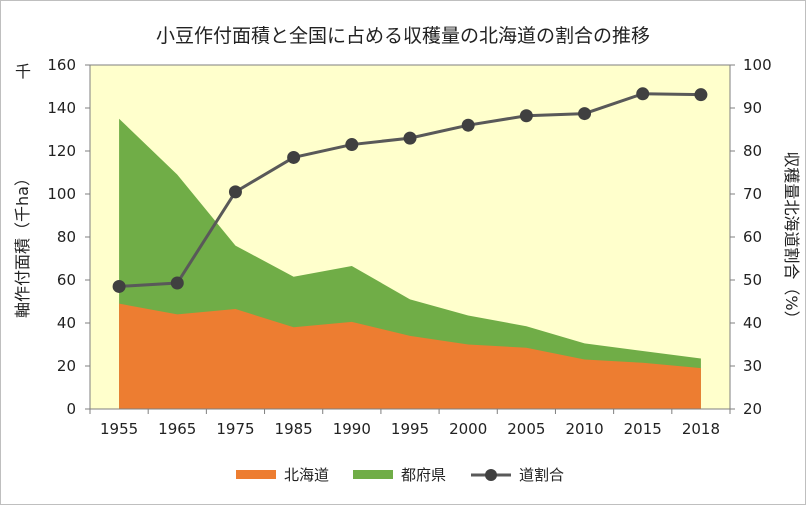 This screenshot has height=508, width=806. I want to click on left-tick-label: 100, so click(61, 194).